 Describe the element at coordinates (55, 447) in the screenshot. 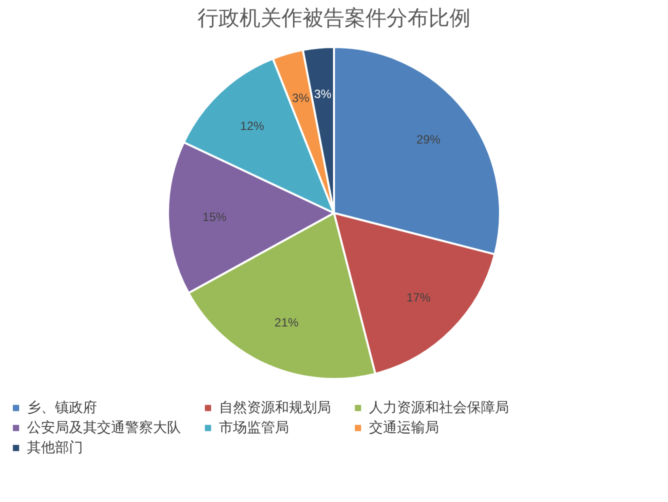

I see `legend-label: 其他部门` at that location.